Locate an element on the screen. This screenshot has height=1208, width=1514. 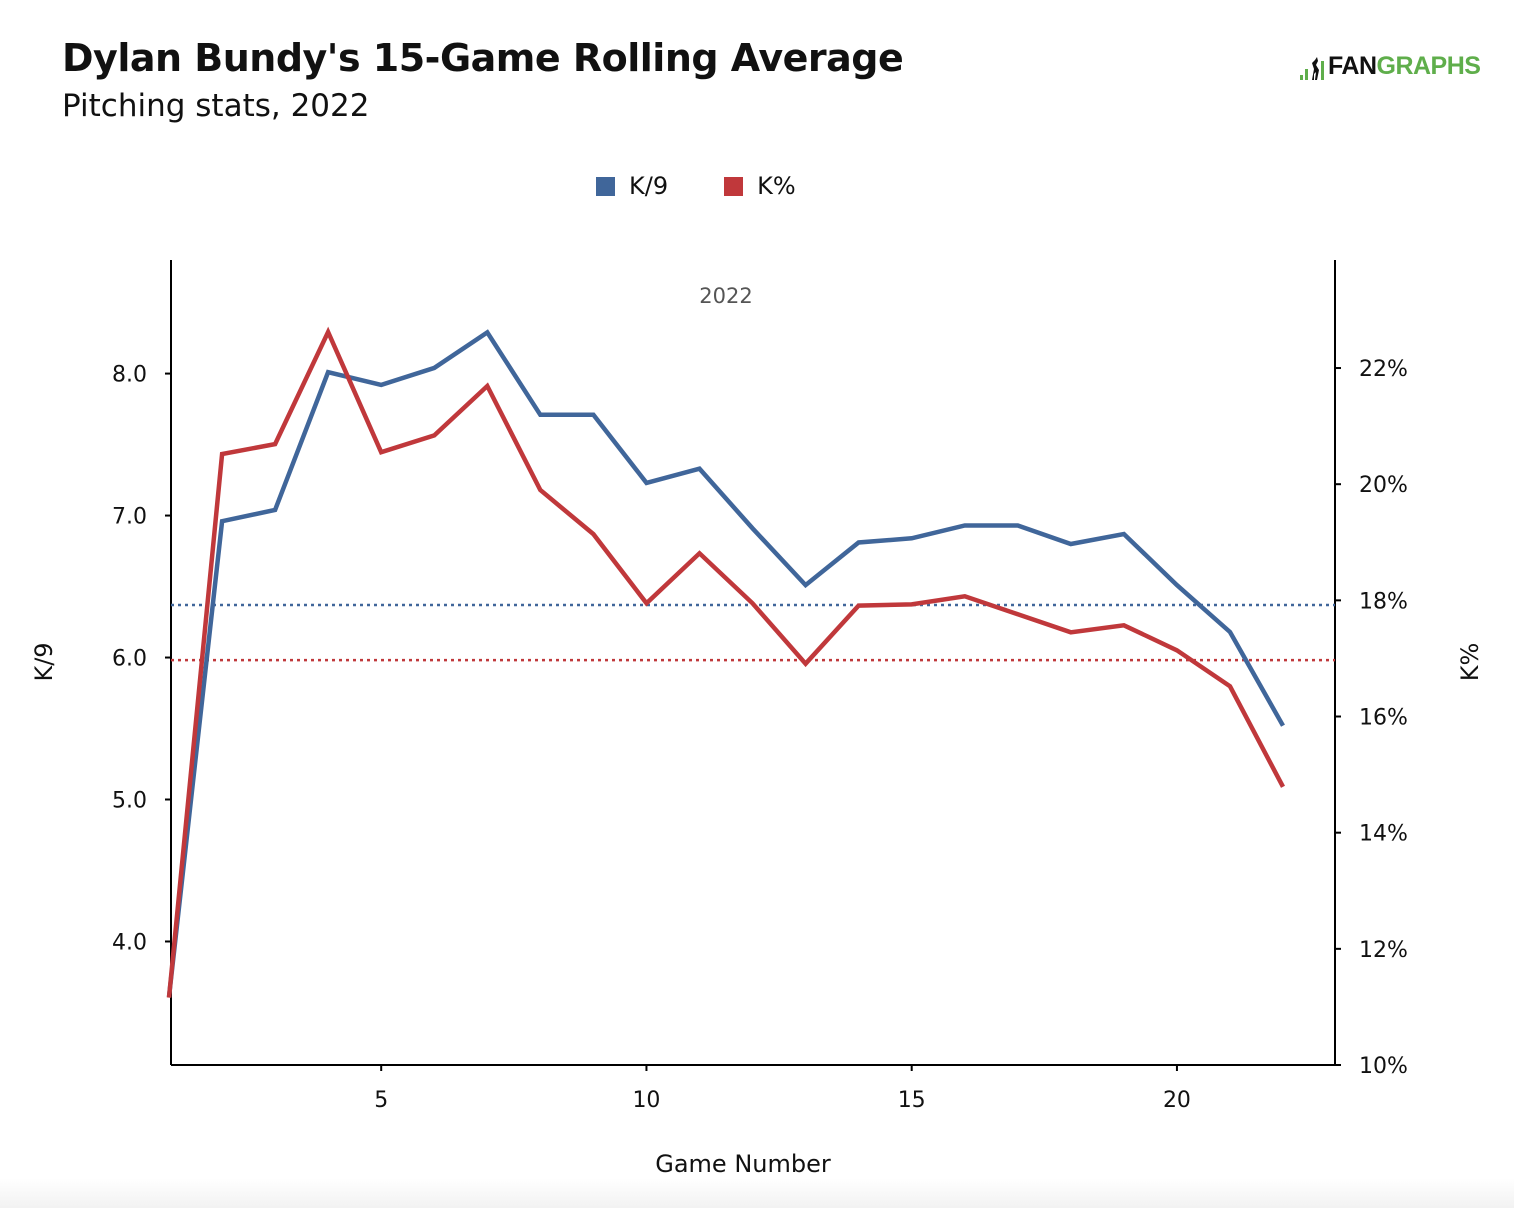
legend-item-k9: K/9 is located at coordinates (632, 186).